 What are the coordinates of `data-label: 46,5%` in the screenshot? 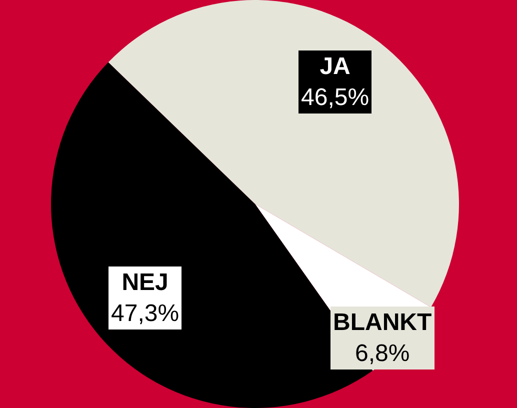 It's located at (335, 98).